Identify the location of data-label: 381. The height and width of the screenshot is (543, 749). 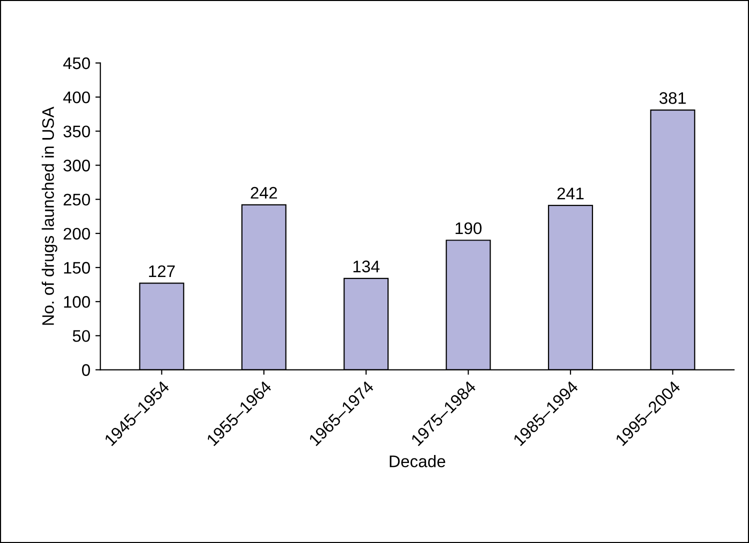
(672, 98).